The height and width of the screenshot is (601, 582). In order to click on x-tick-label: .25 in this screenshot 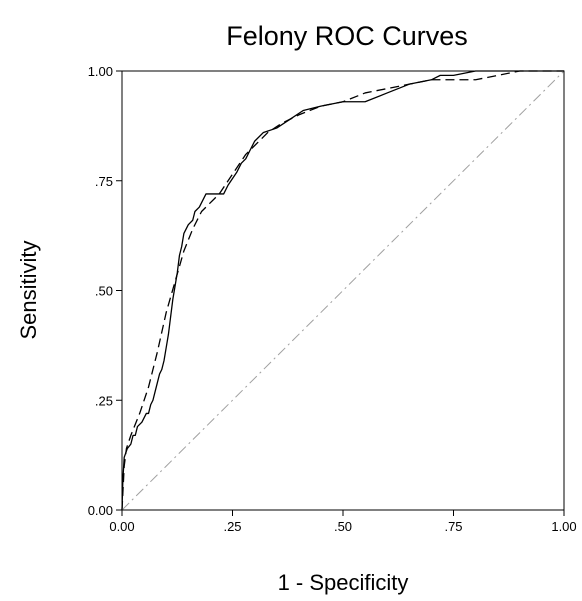, I will do `click(232, 526)`.